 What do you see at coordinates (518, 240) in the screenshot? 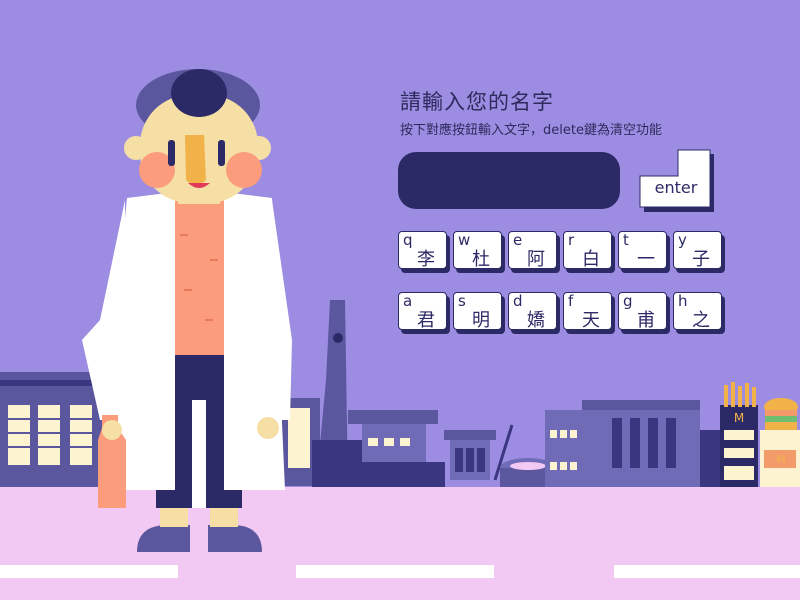
I see `key-letter: e` at bounding box center [518, 240].